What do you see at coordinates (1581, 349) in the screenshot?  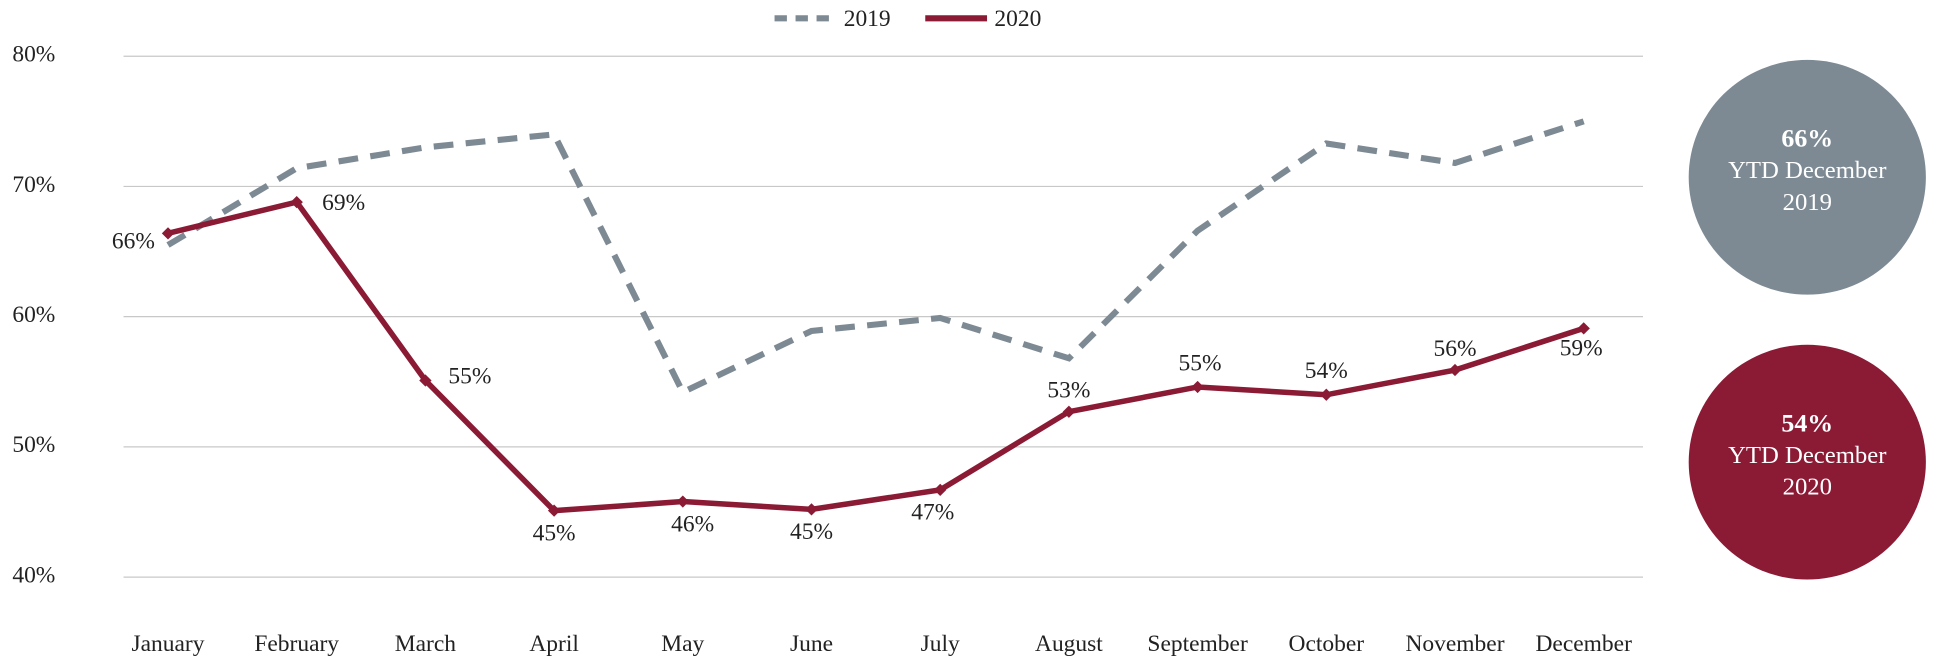 I see `data-label: 59%` at bounding box center [1581, 349].